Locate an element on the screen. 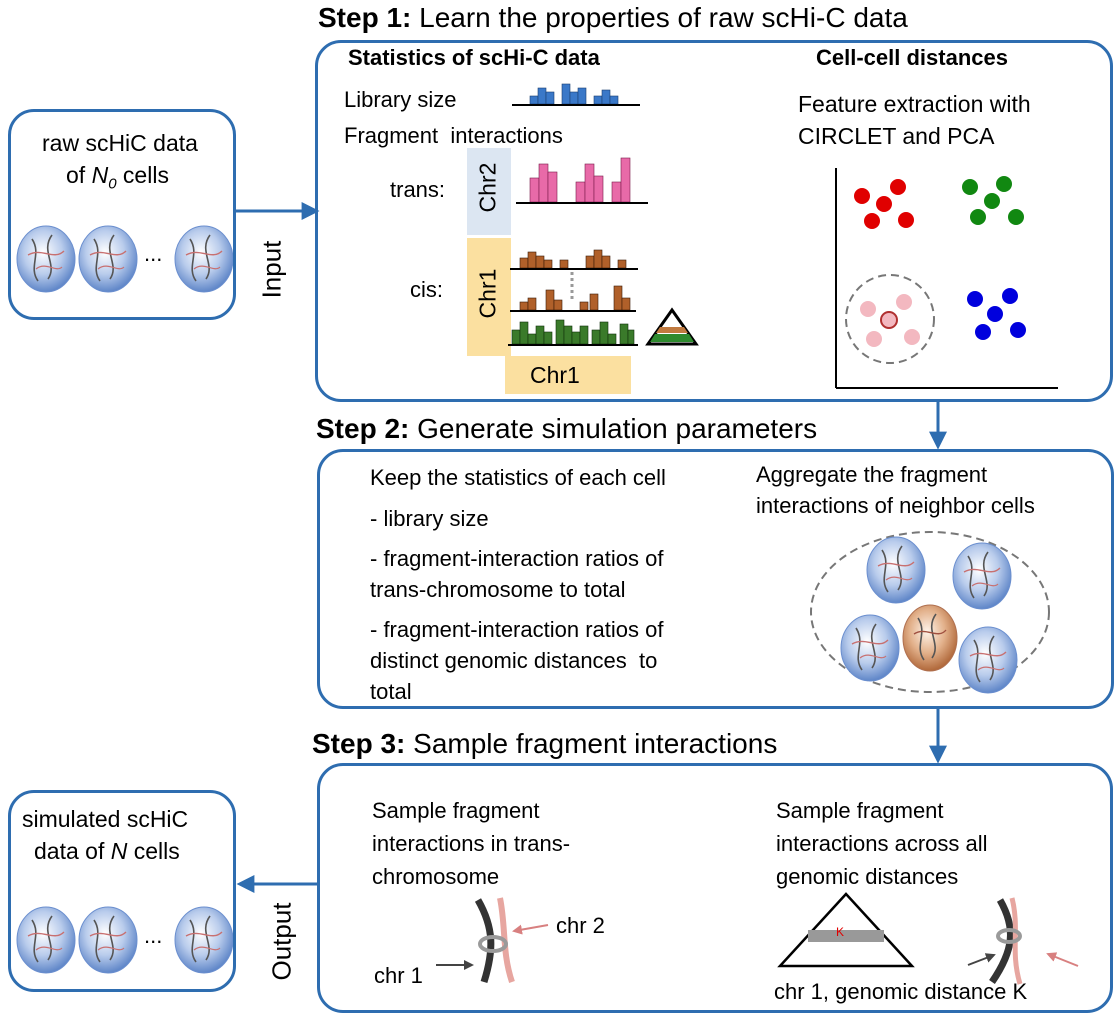 This screenshot has height=1021, width=1118. keep-header: Keep the statistics of each cell is located at coordinates (518, 477).